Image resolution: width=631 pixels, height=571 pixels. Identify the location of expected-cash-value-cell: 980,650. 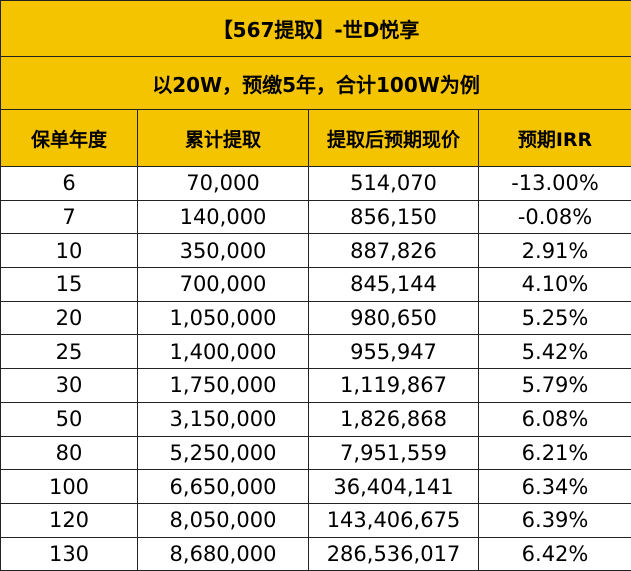
(394, 318).